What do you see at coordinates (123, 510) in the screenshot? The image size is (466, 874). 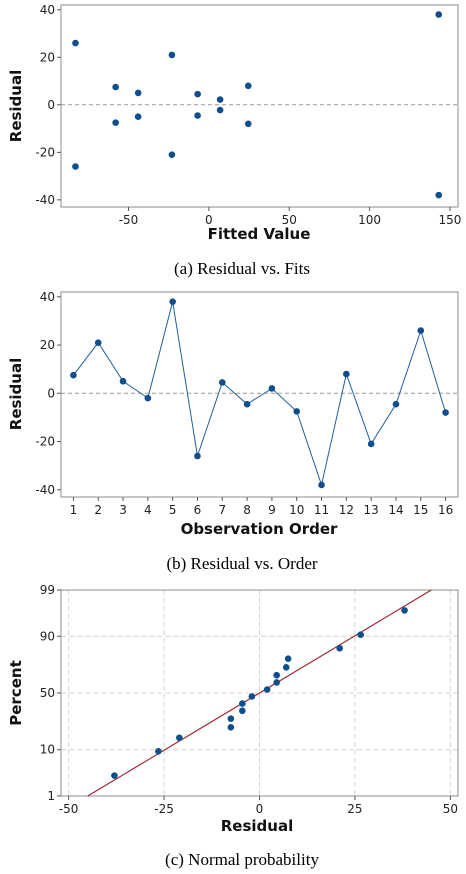 I see `x-tick-label: 3` at bounding box center [123, 510].